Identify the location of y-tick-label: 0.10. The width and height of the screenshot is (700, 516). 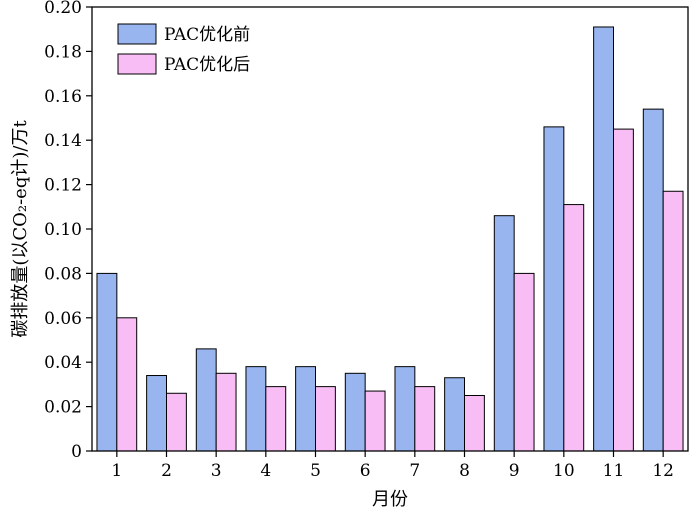
(63, 230).